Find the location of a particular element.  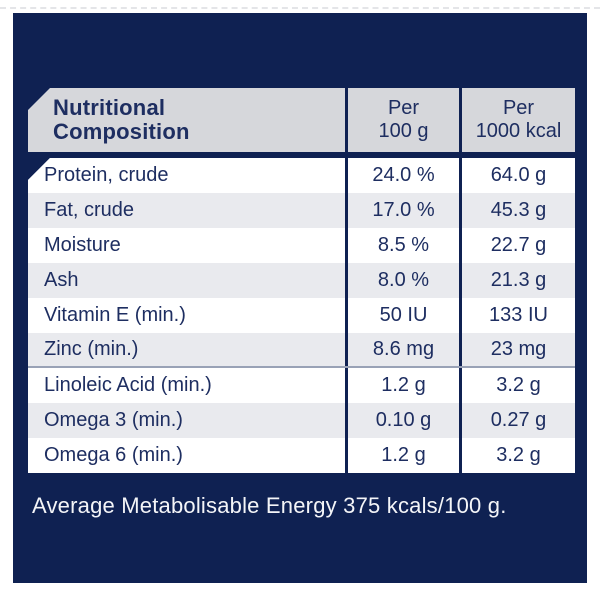

row-value-per-100g: 8.5 % is located at coordinates (402, 245).